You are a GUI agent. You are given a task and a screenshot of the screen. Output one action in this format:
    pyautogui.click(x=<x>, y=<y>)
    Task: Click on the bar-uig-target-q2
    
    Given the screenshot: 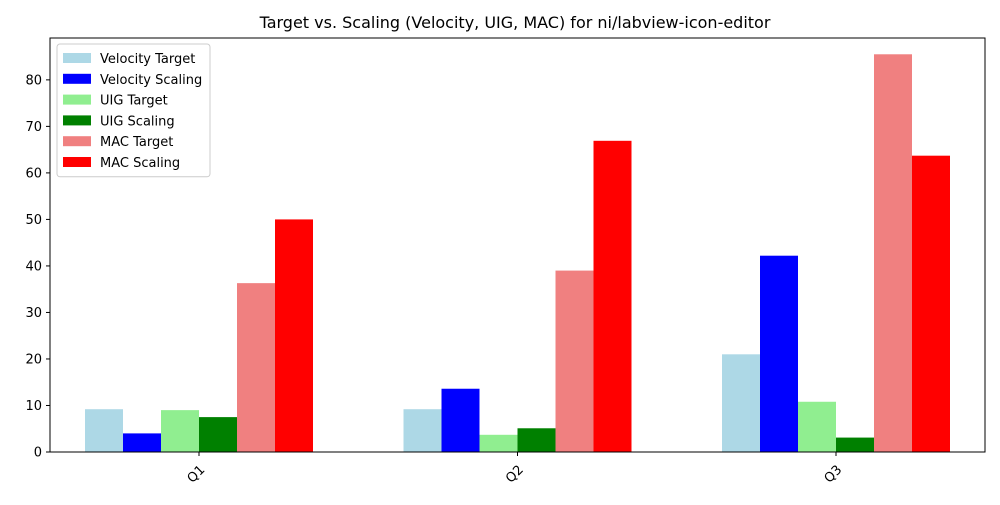 What is the action you would take?
    pyautogui.click(x=498, y=443)
    